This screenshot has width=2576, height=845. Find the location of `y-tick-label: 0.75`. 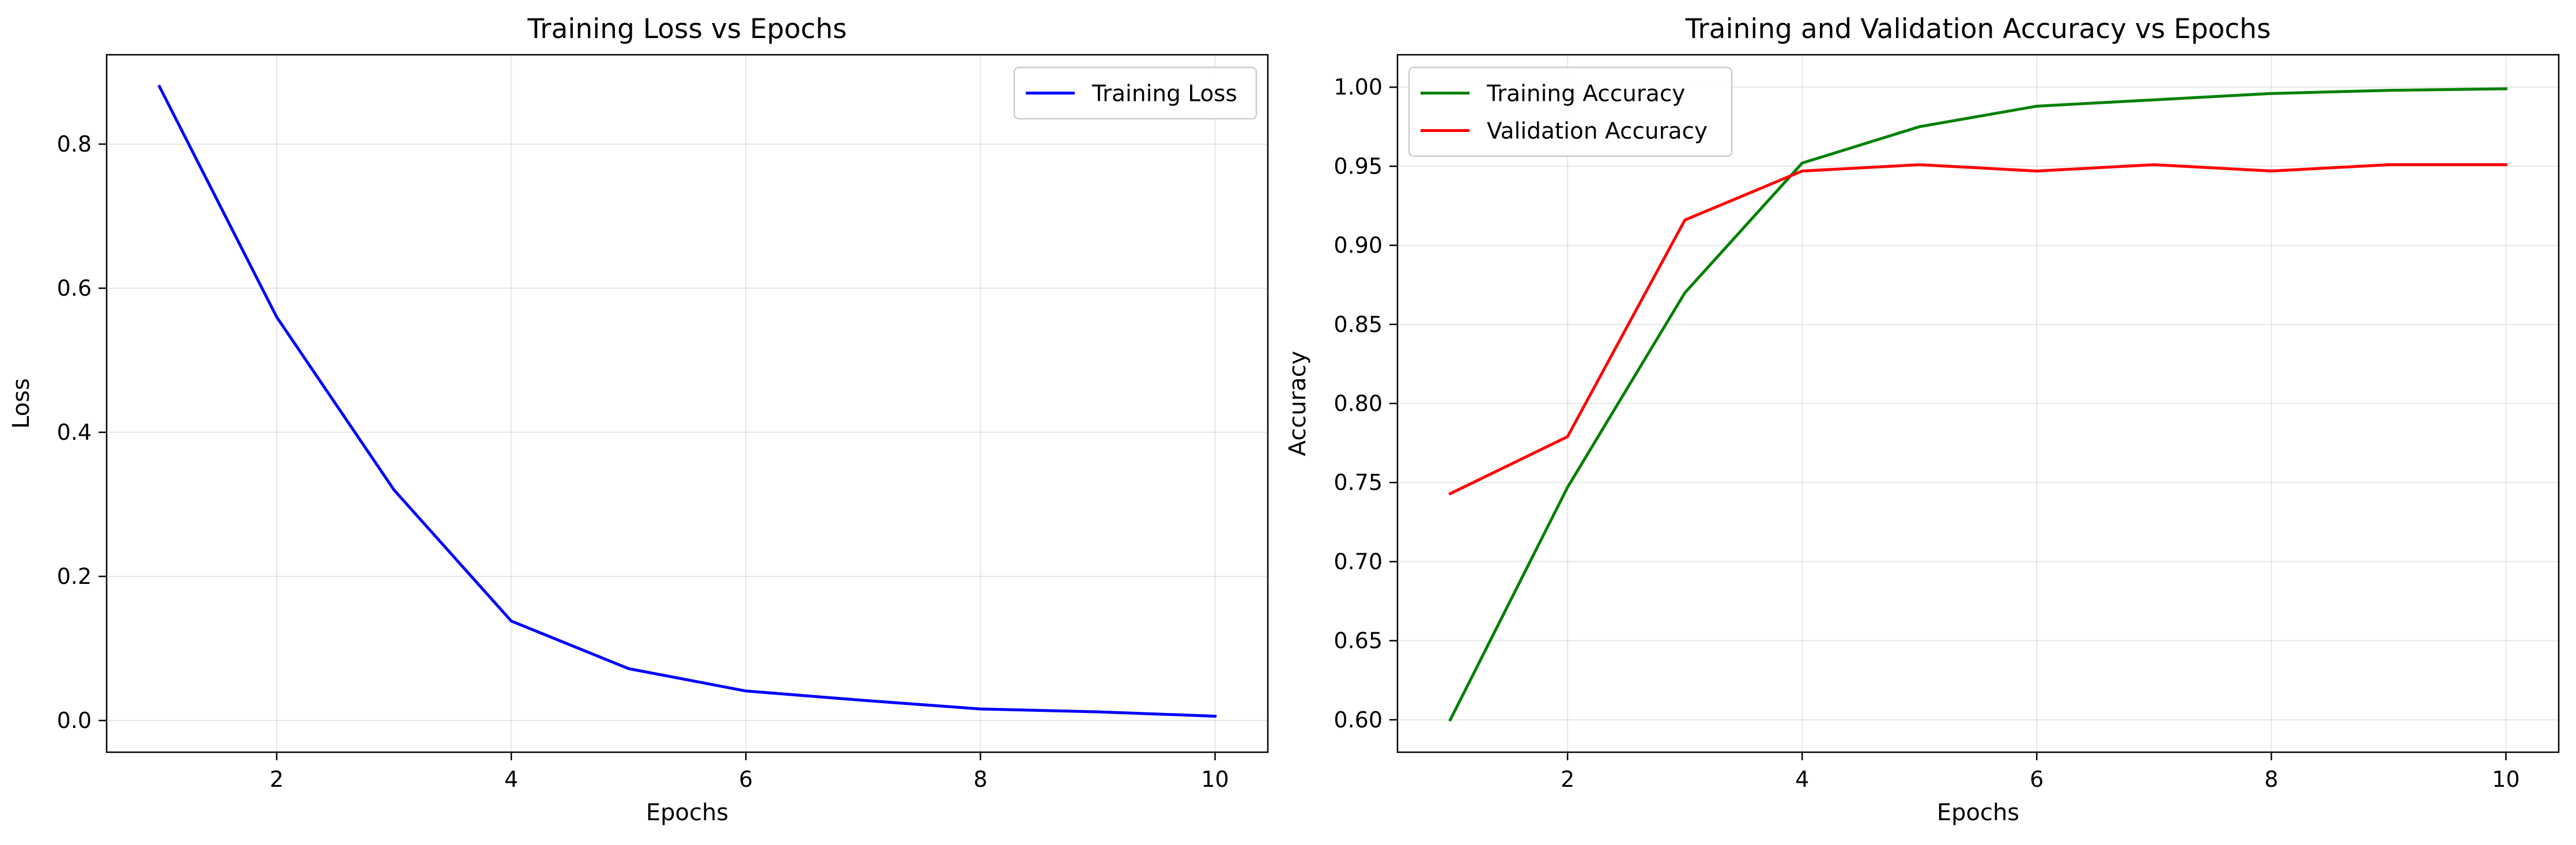

y-tick-label: 0.75 is located at coordinates (1358, 483).